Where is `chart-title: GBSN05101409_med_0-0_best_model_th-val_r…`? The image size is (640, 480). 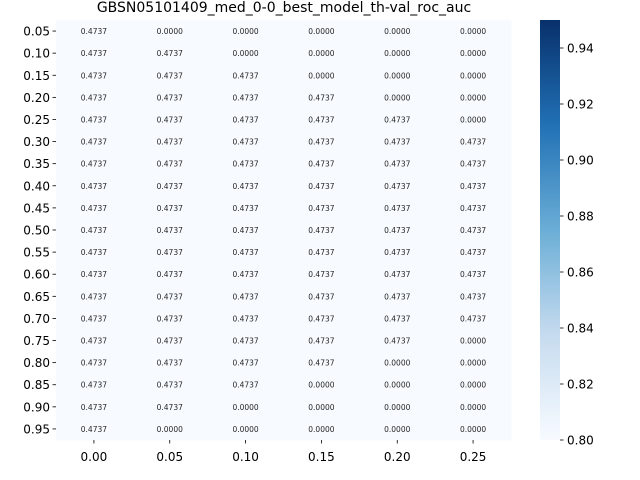
chart-title: GBSN05101409_med_0-0_best_model_th-val_r… is located at coordinates (284, 8).